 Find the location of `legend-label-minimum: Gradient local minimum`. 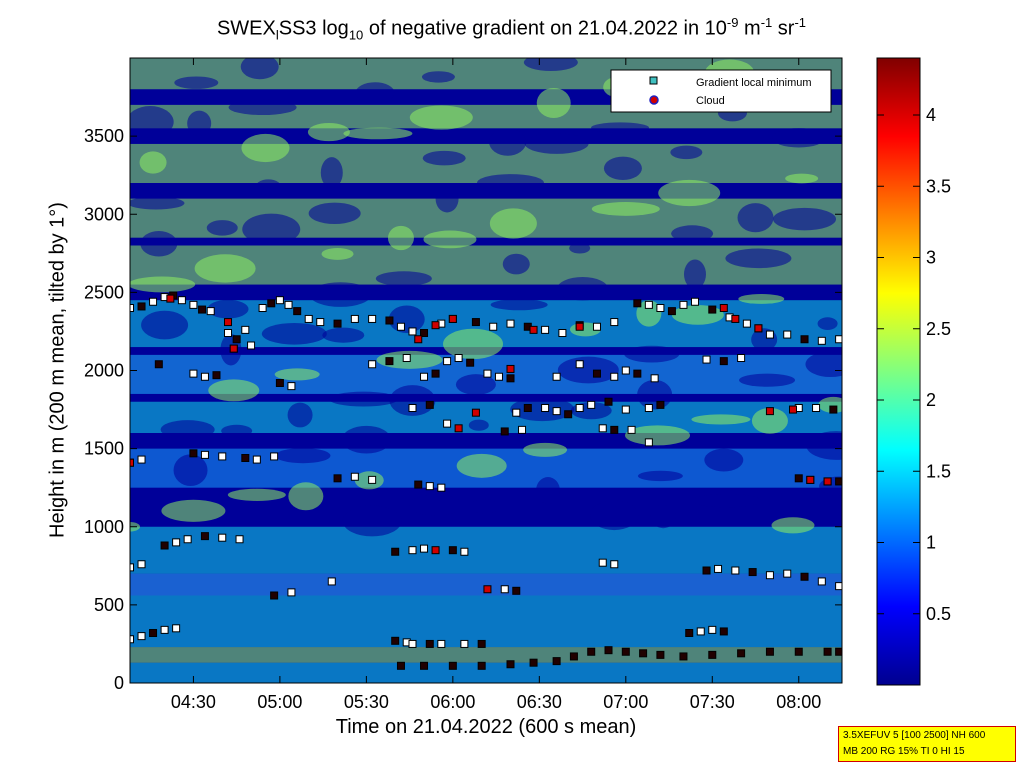

legend-label-minimum: Gradient local minimum is located at coordinates (754, 83).